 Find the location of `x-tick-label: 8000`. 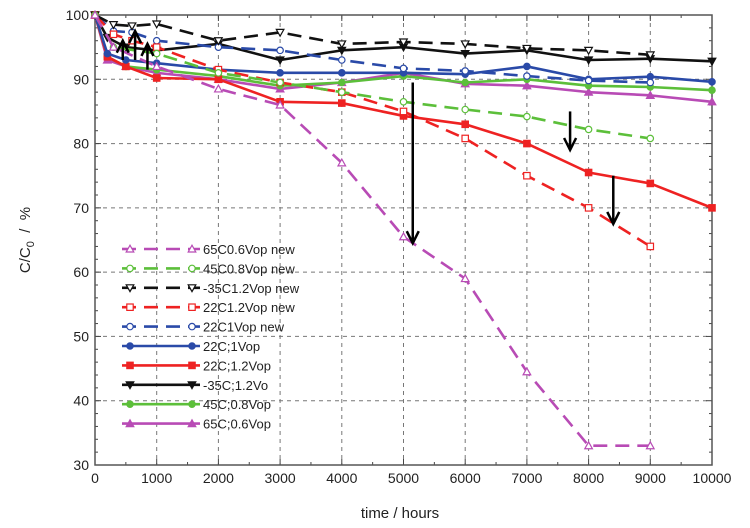

x-tick-label: 8000 is located at coordinates (588, 478).